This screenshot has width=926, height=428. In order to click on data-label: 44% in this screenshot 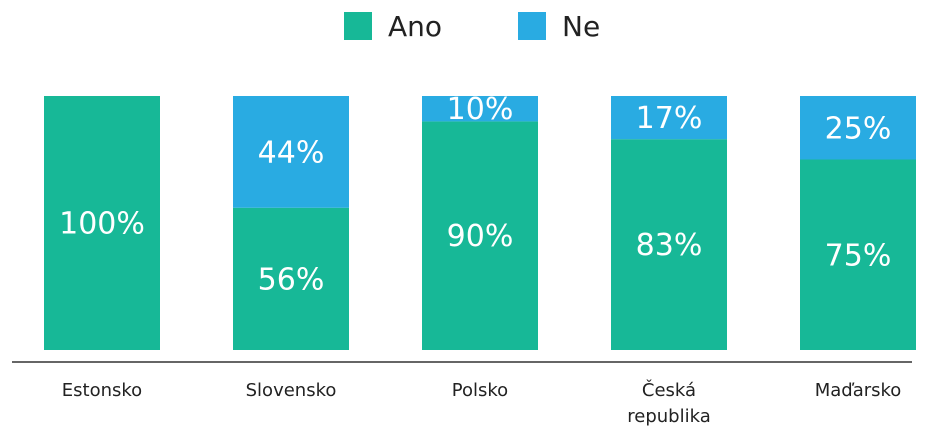, I will do `click(291, 152)`.